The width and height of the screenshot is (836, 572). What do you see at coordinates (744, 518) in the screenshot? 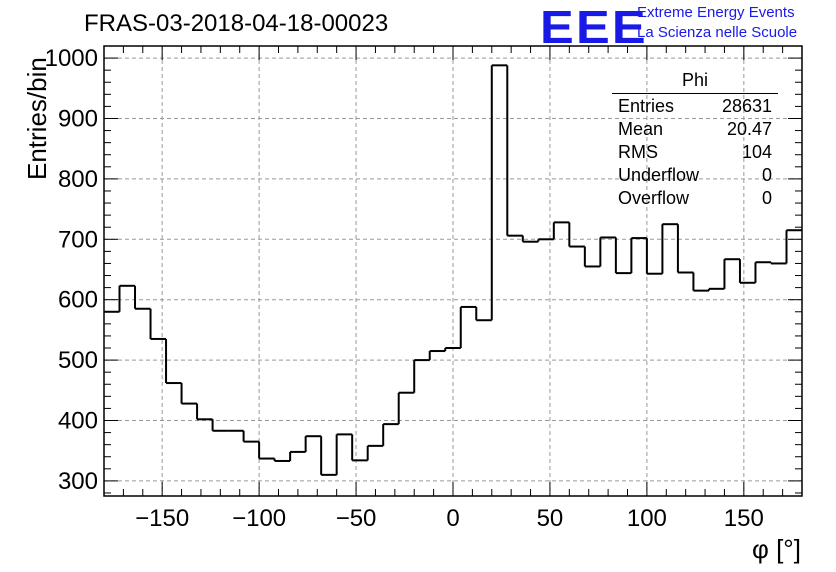
I see `x-tick-label: 150` at bounding box center [744, 518].